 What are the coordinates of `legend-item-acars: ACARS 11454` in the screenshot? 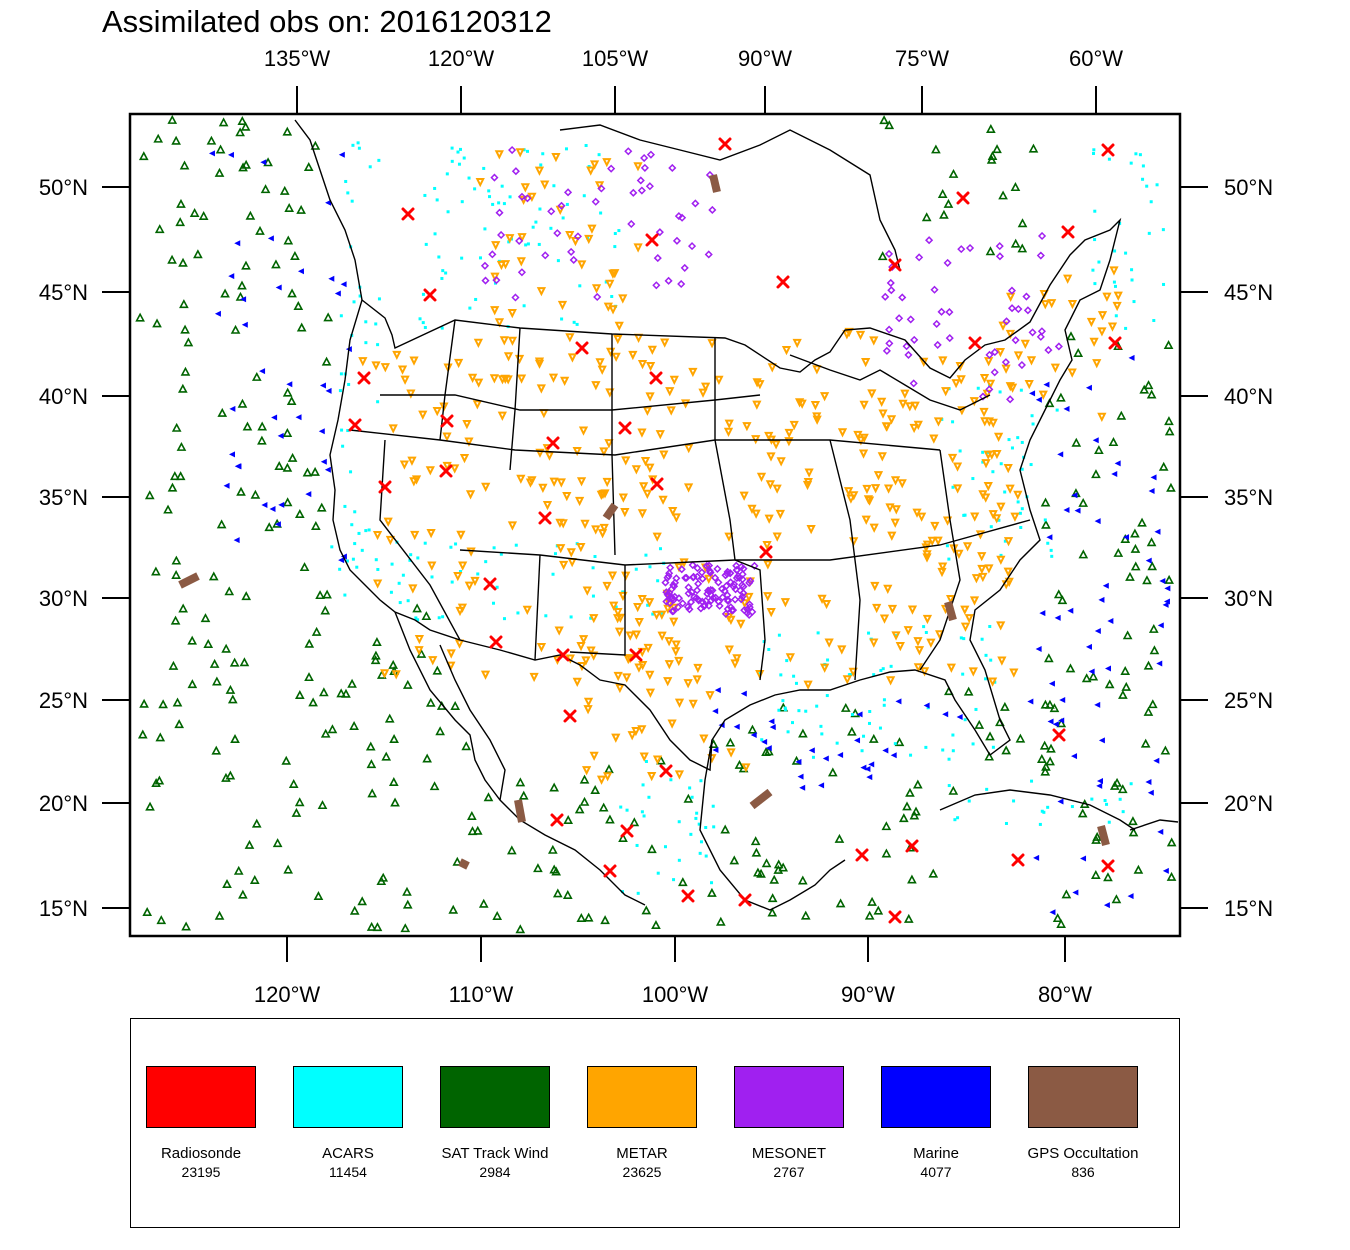 It's located at (348, 1123).